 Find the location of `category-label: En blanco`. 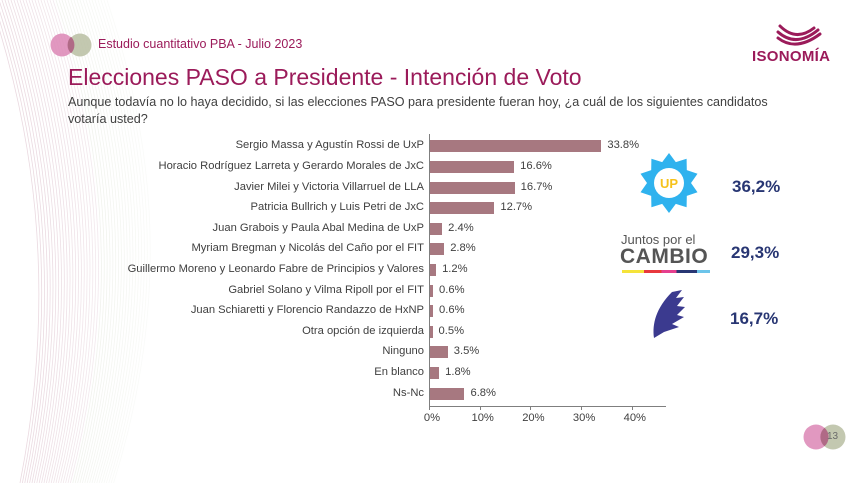

category-label: En blanco is located at coordinates (399, 371).